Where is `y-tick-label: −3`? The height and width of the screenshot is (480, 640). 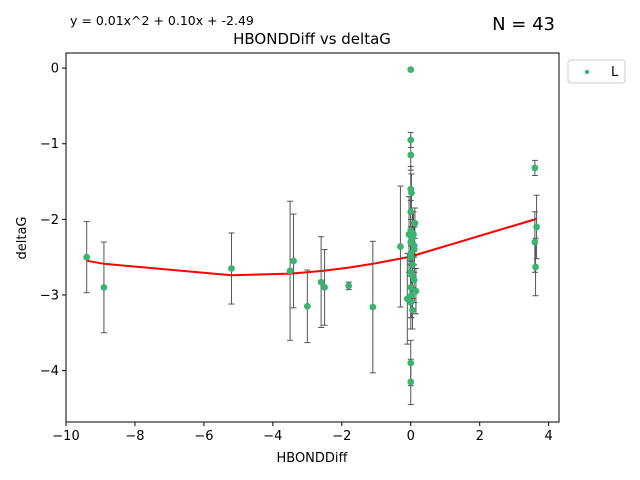
y-tick-label: −3 is located at coordinates (49, 295).